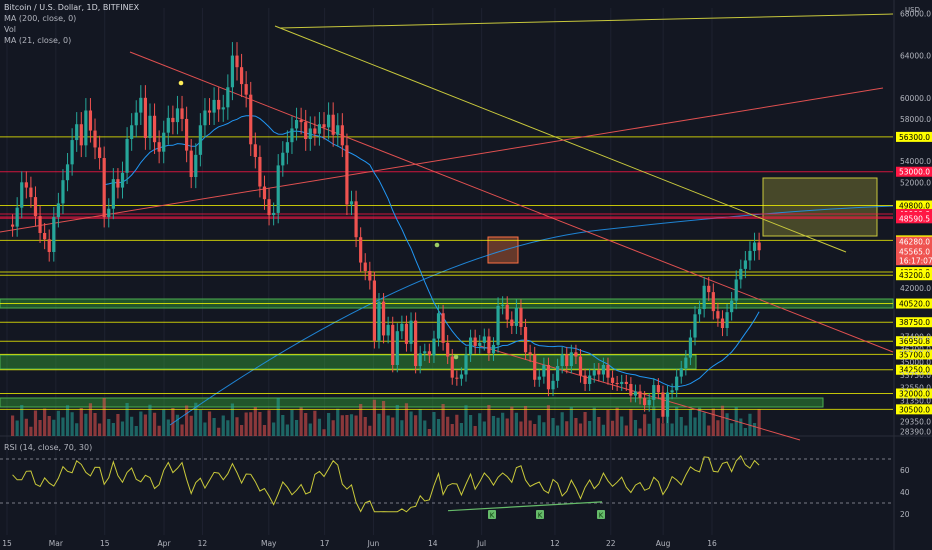 The width and height of the screenshot is (932, 550). Describe the element at coordinates (915, 388) in the screenshot. I see `price-tick-label: 32550.0` at that location.